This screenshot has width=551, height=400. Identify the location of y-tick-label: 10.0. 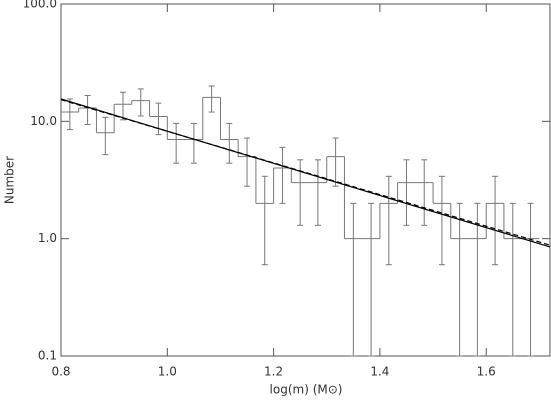
(43, 121).